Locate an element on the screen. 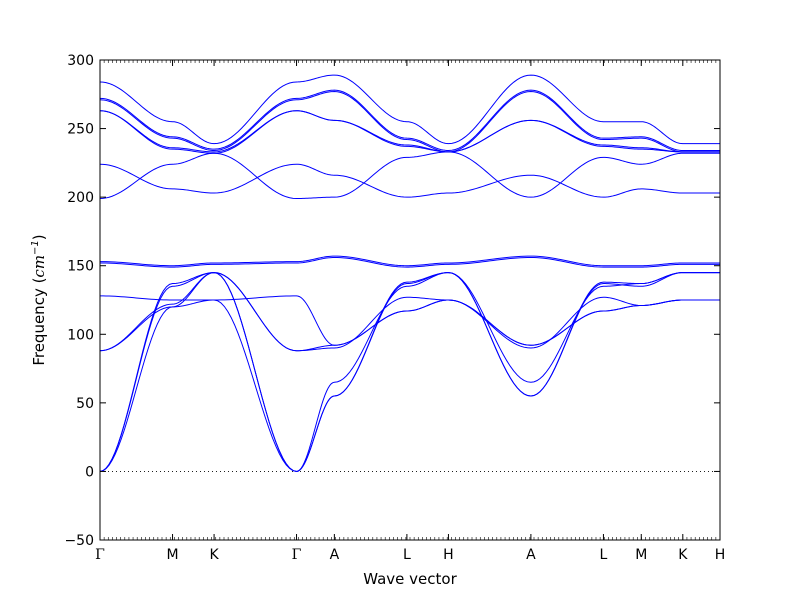 This screenshot has width=800, height=600. y-tick-label: 100 is located at coordinates (80, 335).